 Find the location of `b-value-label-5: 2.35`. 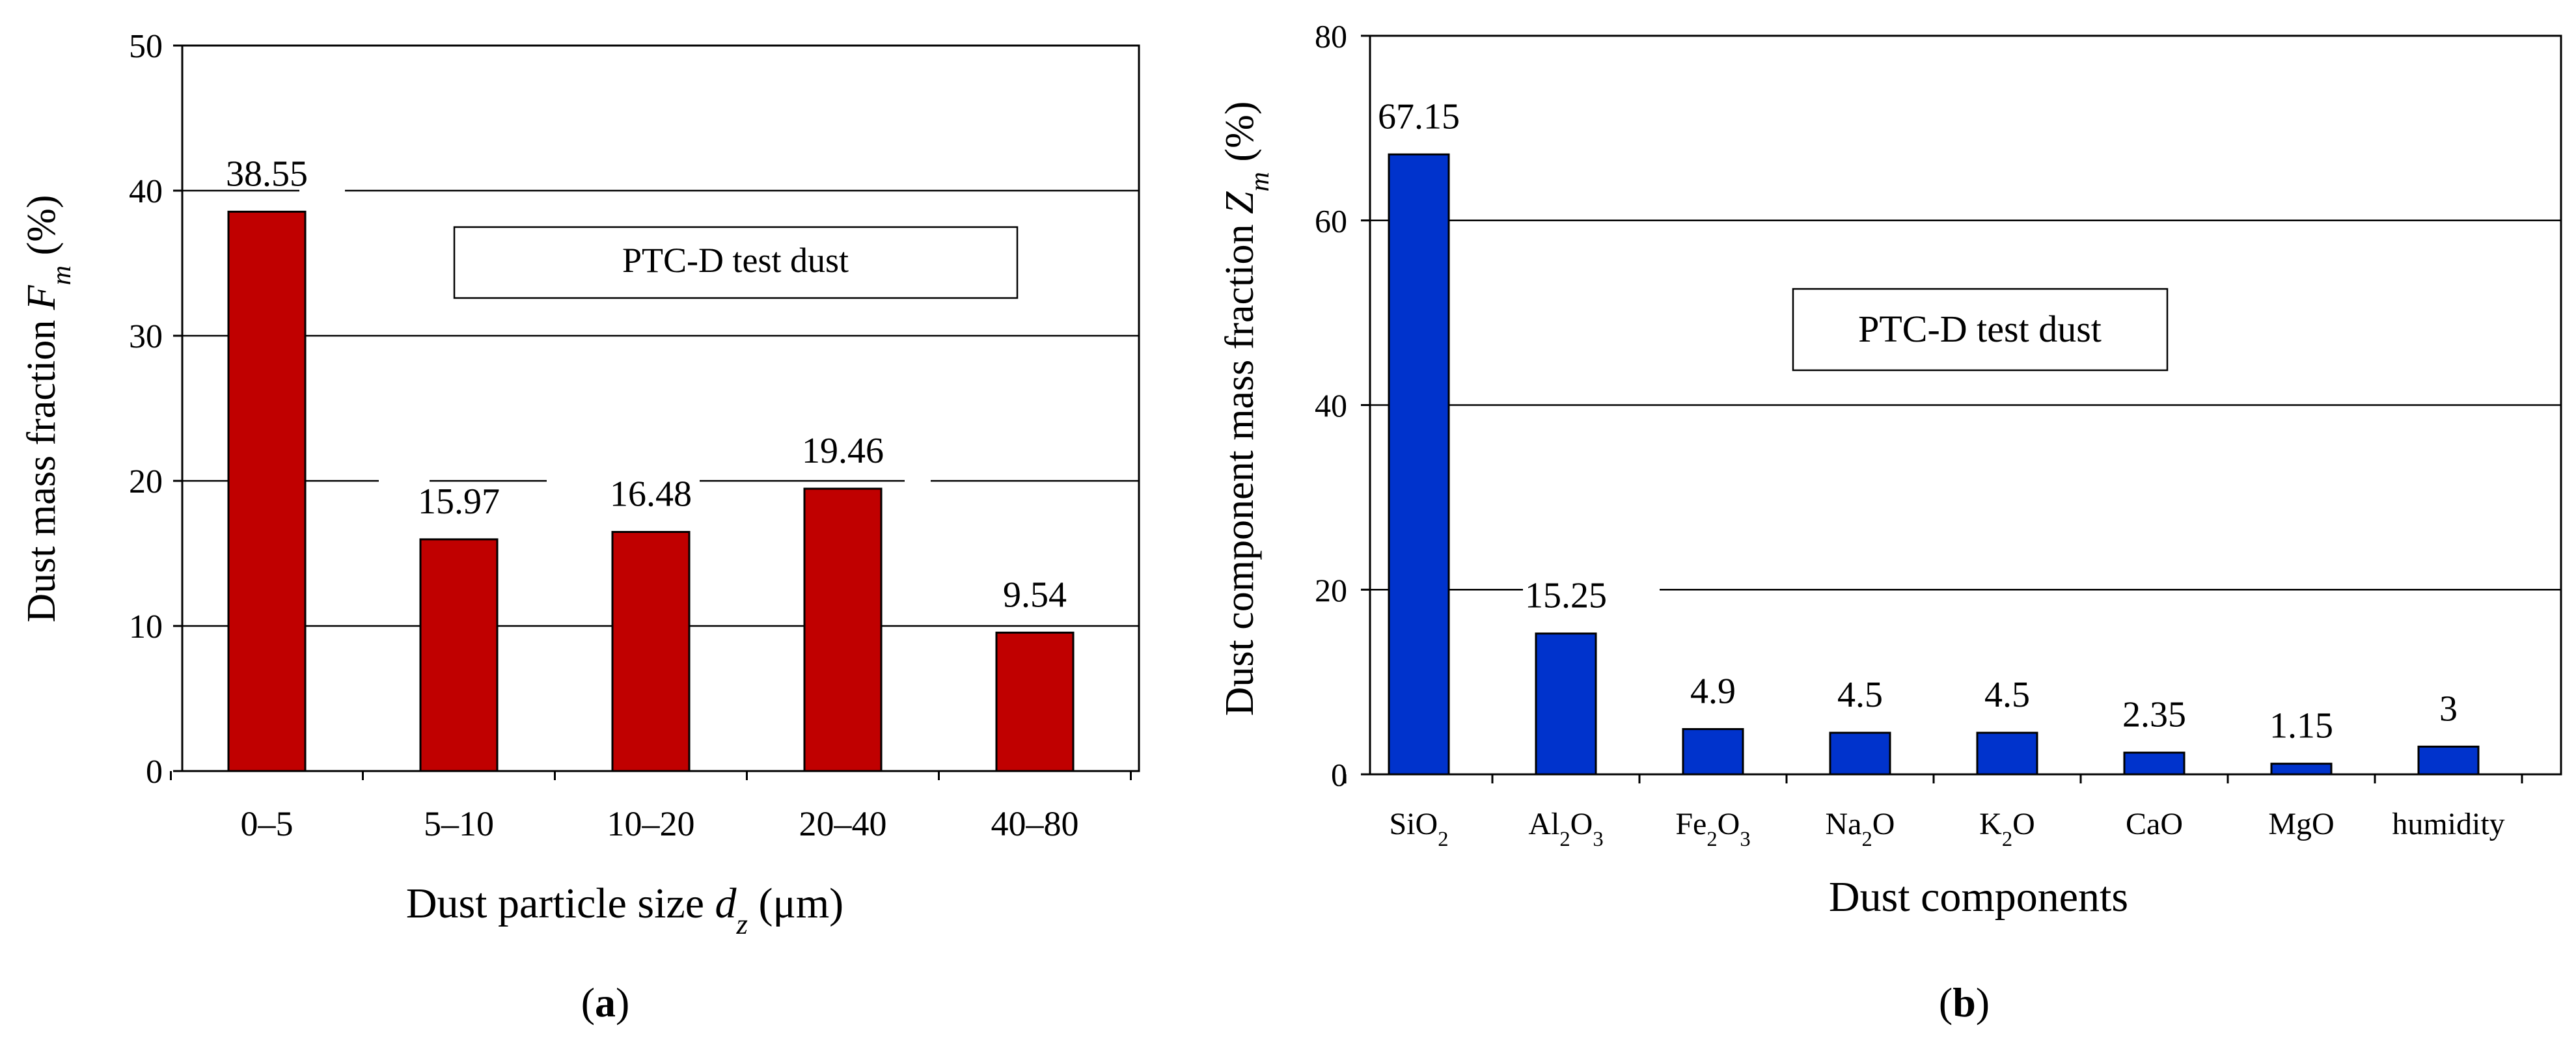

b-value-label-5: 2.35 is located at coordinates (2154, 715).